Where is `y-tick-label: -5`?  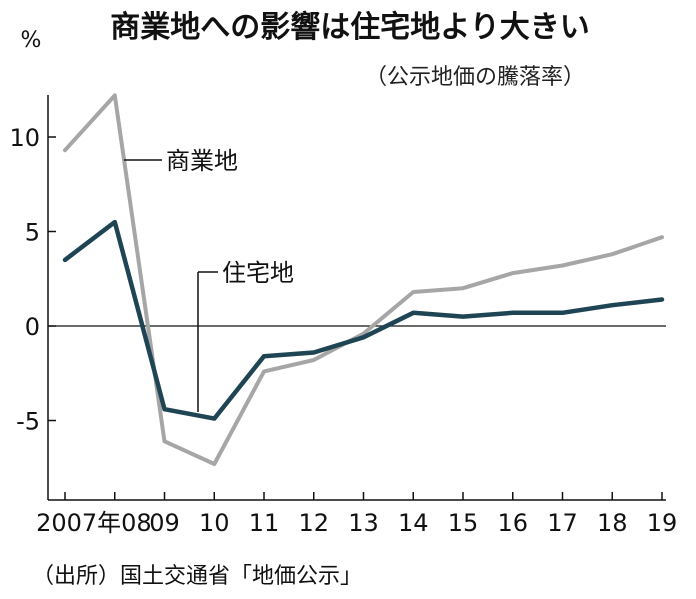
y-tick-label: -5 is located at coordinates (28, 422).